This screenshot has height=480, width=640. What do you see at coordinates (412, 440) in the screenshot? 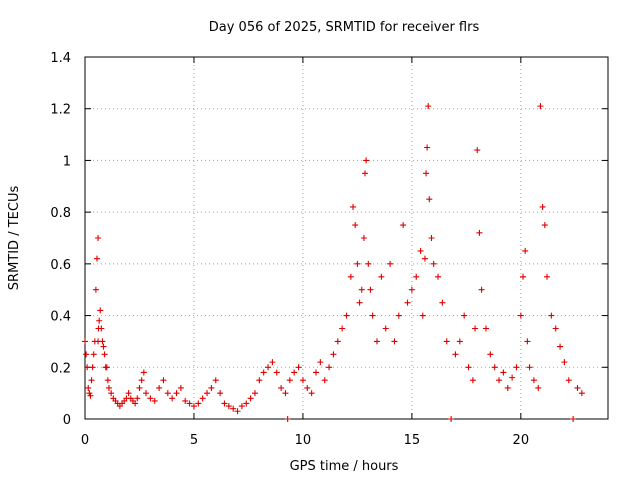
I see `x-tick-label: 15` at bounding box center [412, 440].